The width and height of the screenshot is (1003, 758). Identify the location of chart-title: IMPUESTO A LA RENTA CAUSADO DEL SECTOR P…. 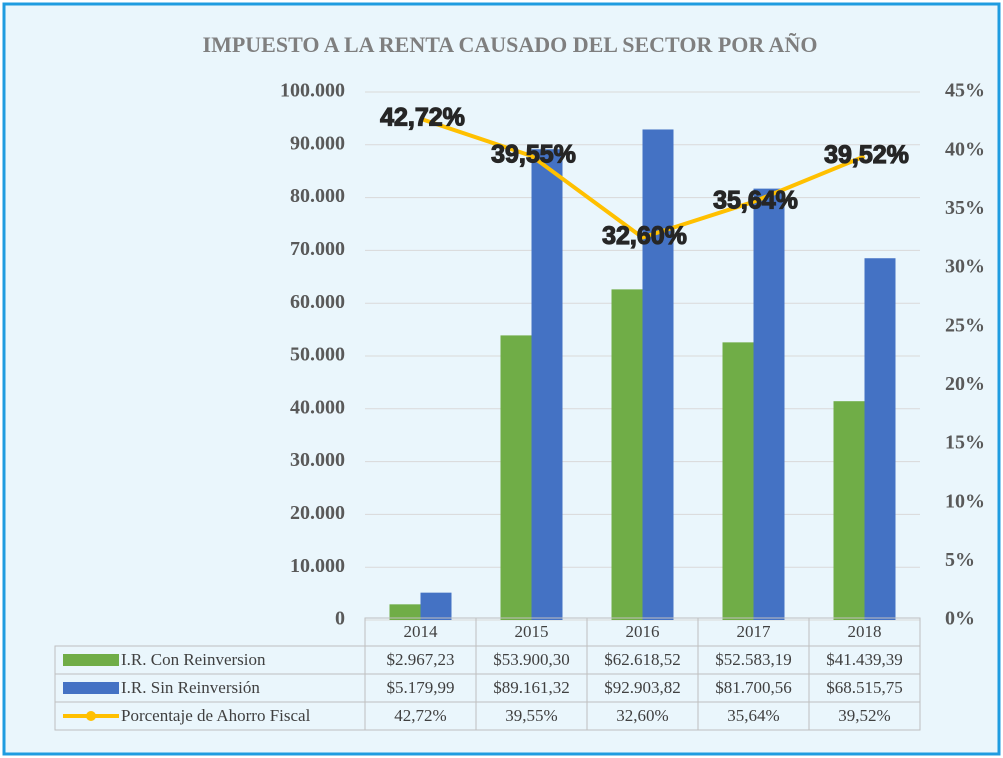
(510, 44).